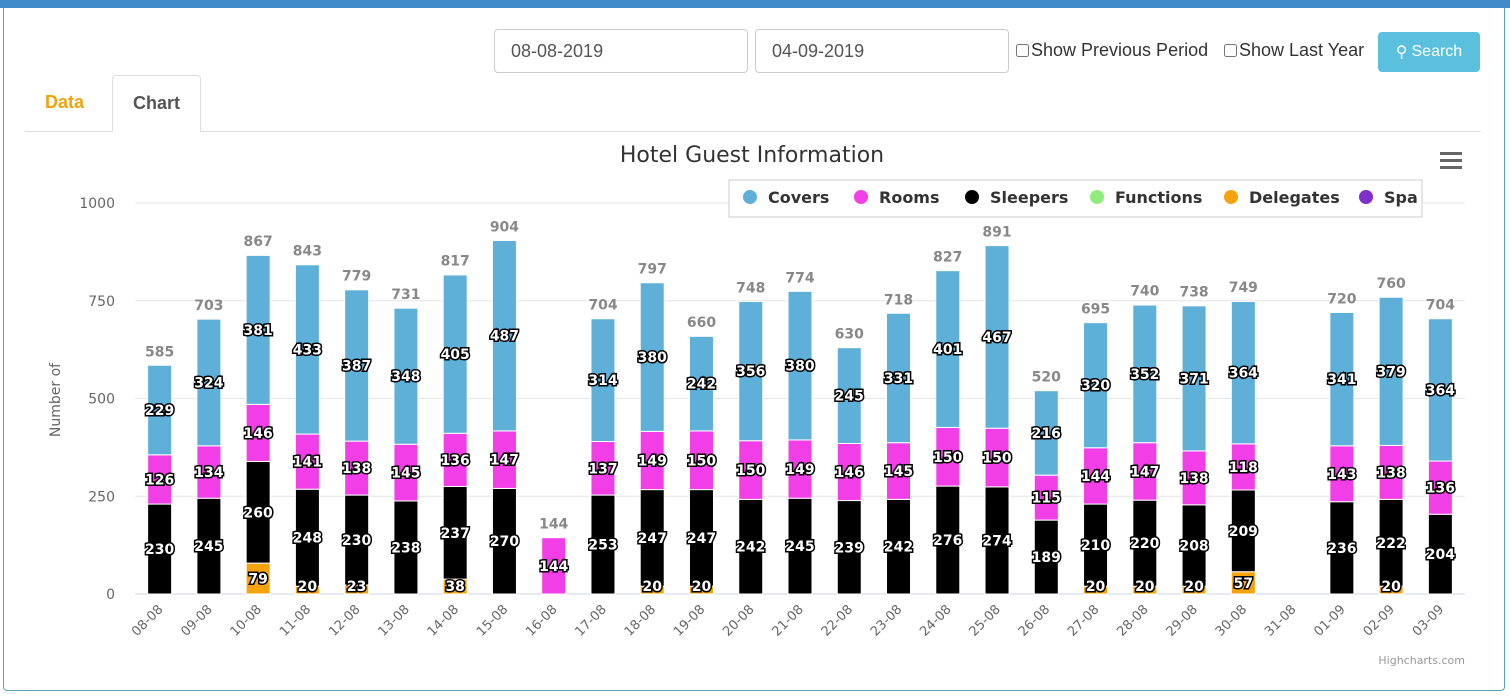 The height and width of the screenshot is (699, 1510). I want to click on data-label: 242, so click(750, 548).